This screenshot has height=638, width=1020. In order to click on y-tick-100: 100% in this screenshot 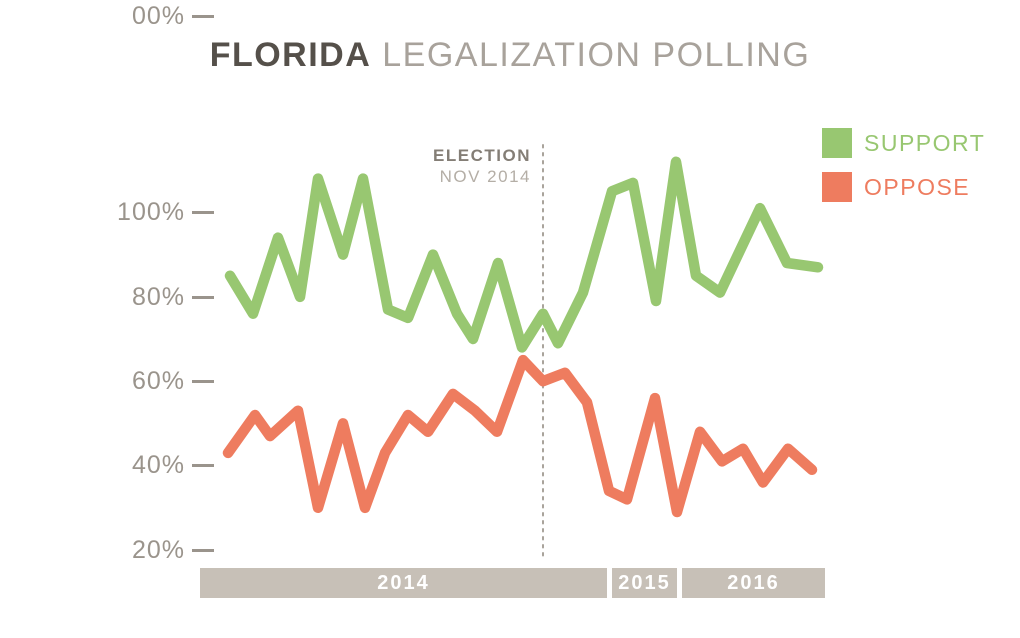, I will do `click(152, 212)`.